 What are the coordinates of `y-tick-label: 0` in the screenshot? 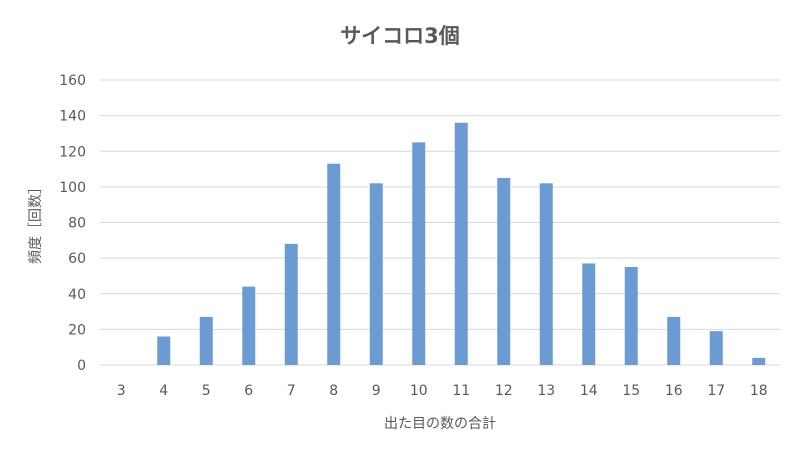 It's located at (81, 366).